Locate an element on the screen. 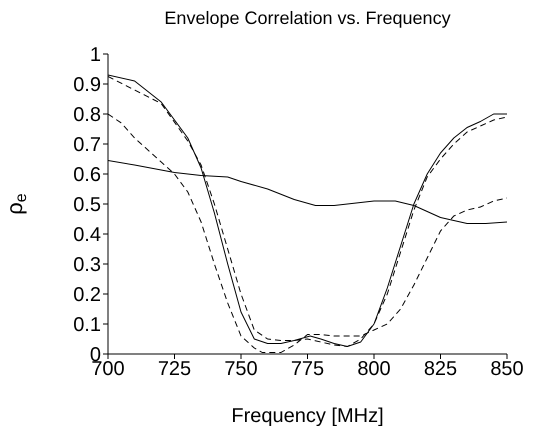 Image resolution: width=544 pixels, height=426 pixels. x-tick-label: 800 is located at coordinates (374, 369).